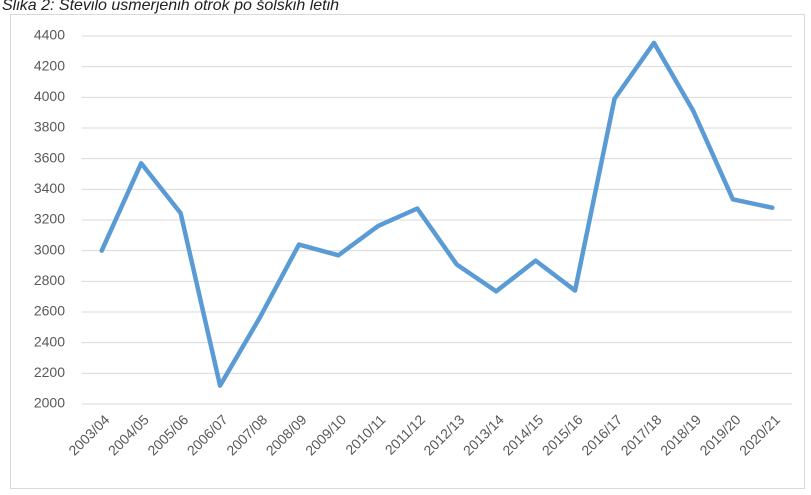  Describe the element at coordinates (49, 311) in the screenshot. I see `y-tick-label: 2600` at that location.